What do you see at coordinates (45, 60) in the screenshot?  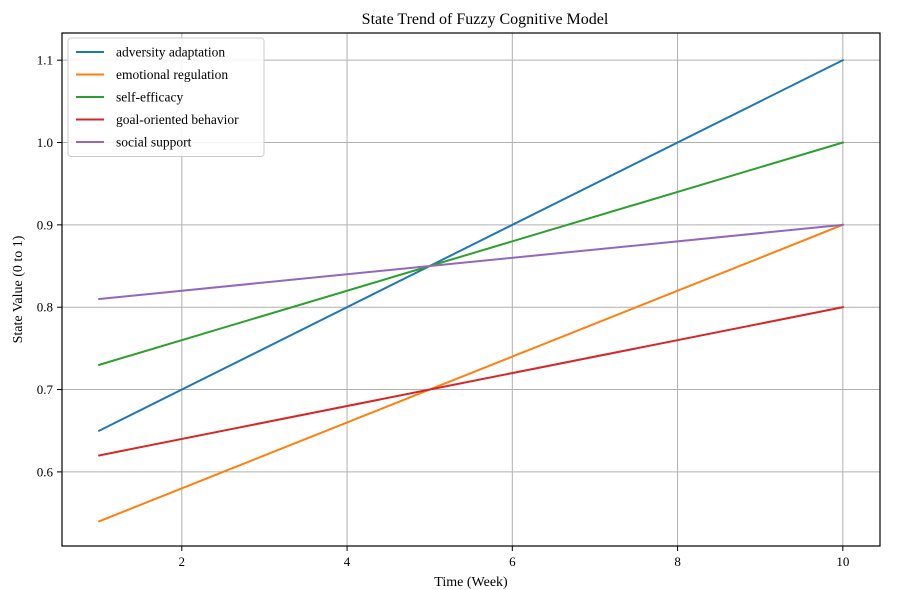 I see `y-tick-label: 1.1` at bounding box center [45, 60].